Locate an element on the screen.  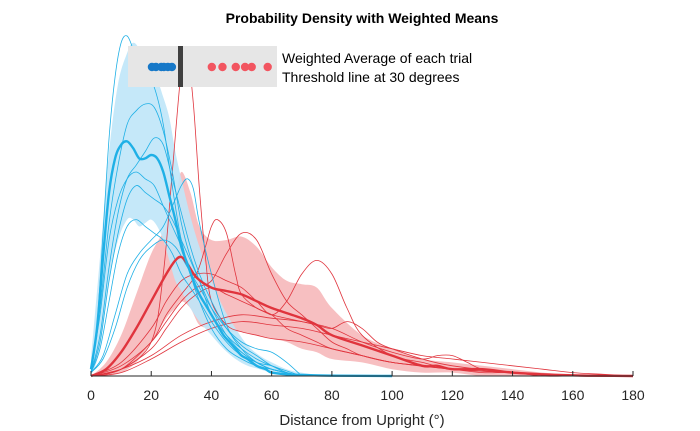
x-tick-label-20: 20 is located at coordinates (151, 395).